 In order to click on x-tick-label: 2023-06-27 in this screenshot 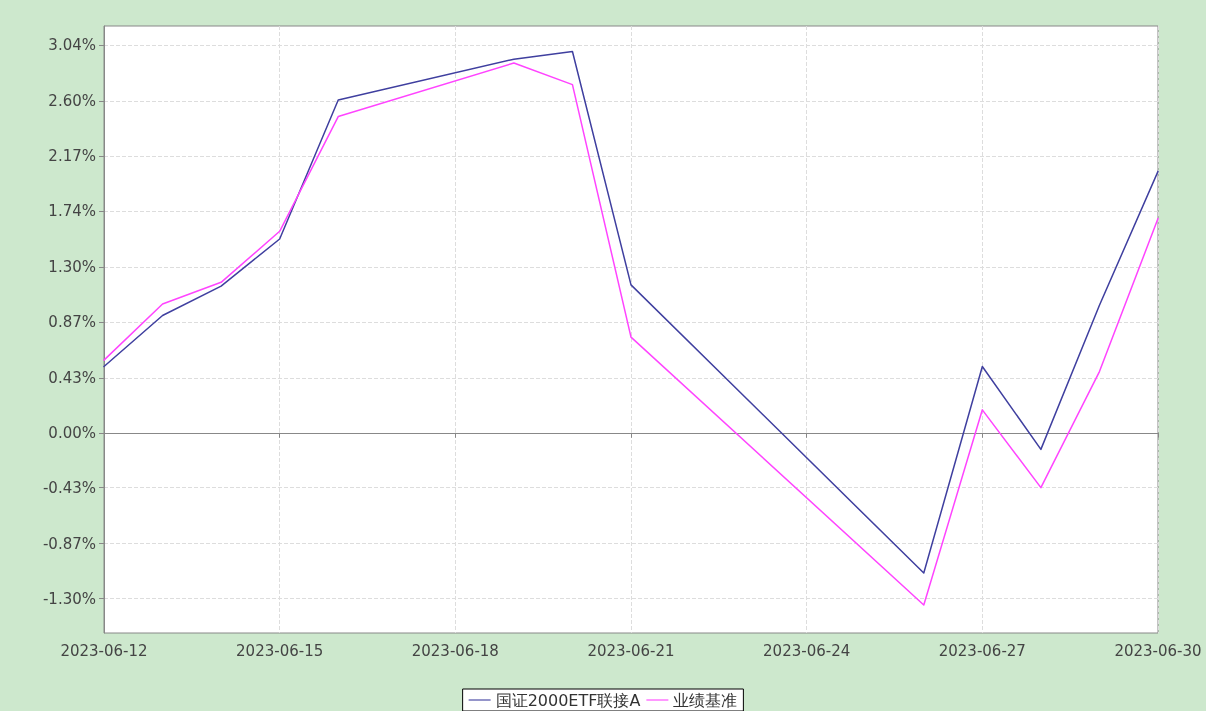, I will do `click(982, 650)`.